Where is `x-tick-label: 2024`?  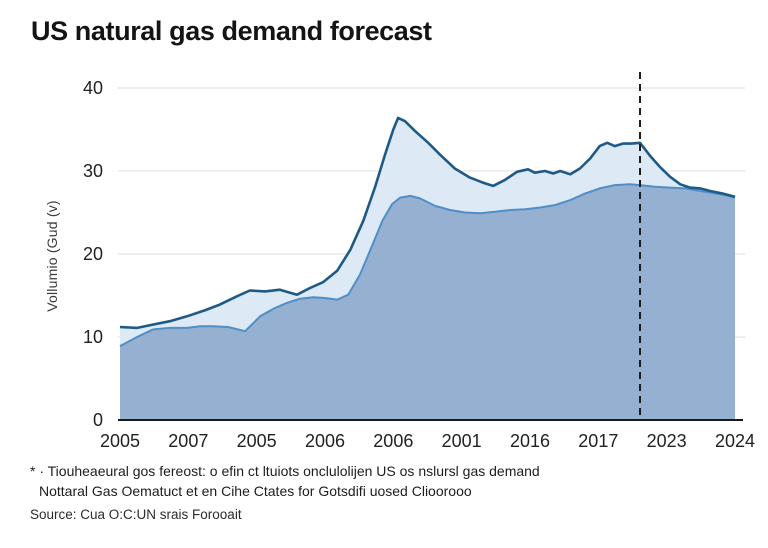 x-tick-label: 2024 is located at coordinates (735, 441).